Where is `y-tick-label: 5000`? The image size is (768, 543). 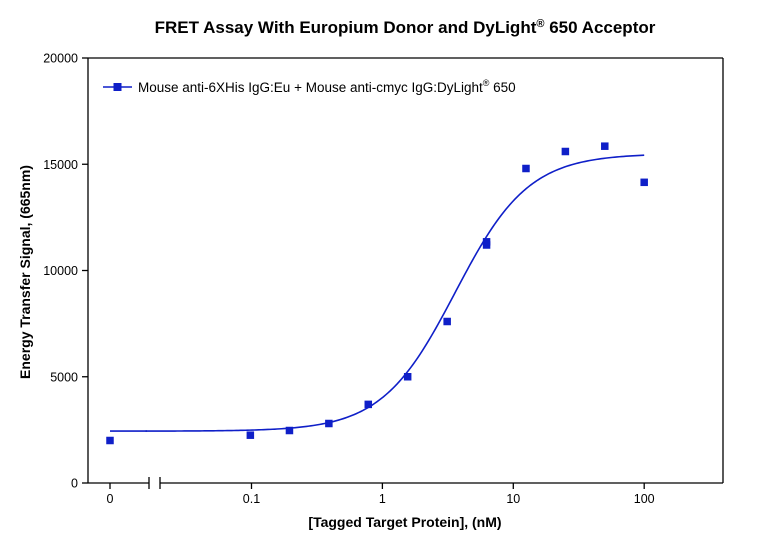
y-tick-label: 5000 is located at coordinates (64, 377).